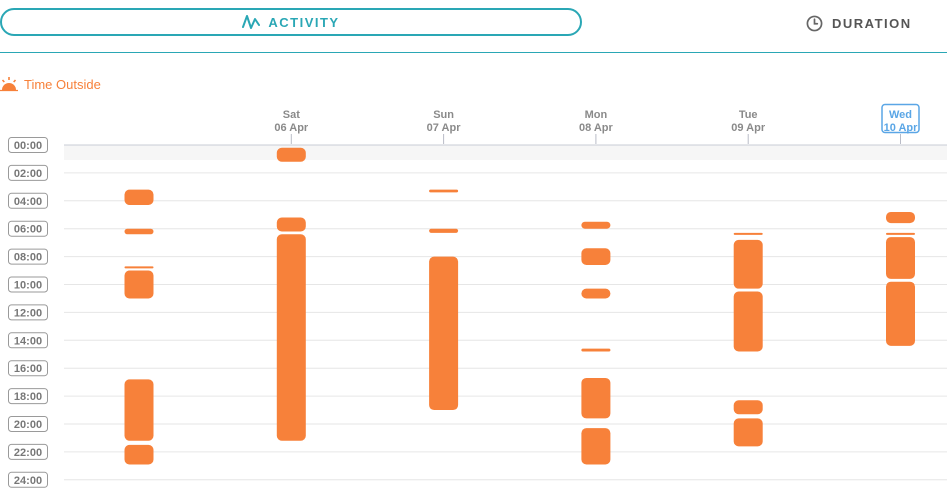  Describe the element at coordinates (505, 152) in the screenshot. I see `top-band` at that location.